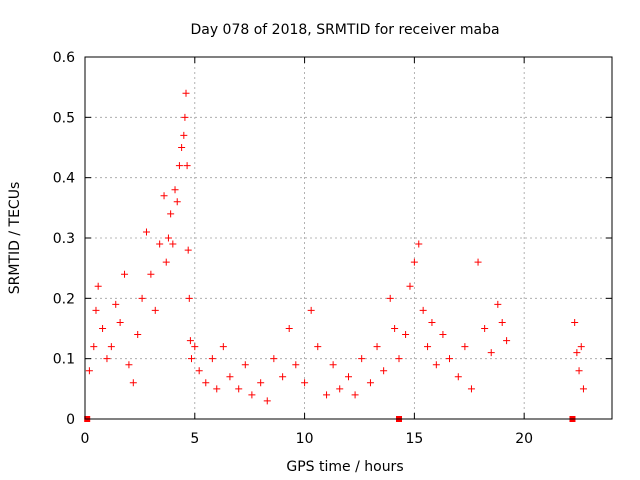 The height and width of the screenshot is (480, 640). Describe the element at coordinates (64, 239) in the screenshot. I see `y-tick-label: 0.3` at that location.